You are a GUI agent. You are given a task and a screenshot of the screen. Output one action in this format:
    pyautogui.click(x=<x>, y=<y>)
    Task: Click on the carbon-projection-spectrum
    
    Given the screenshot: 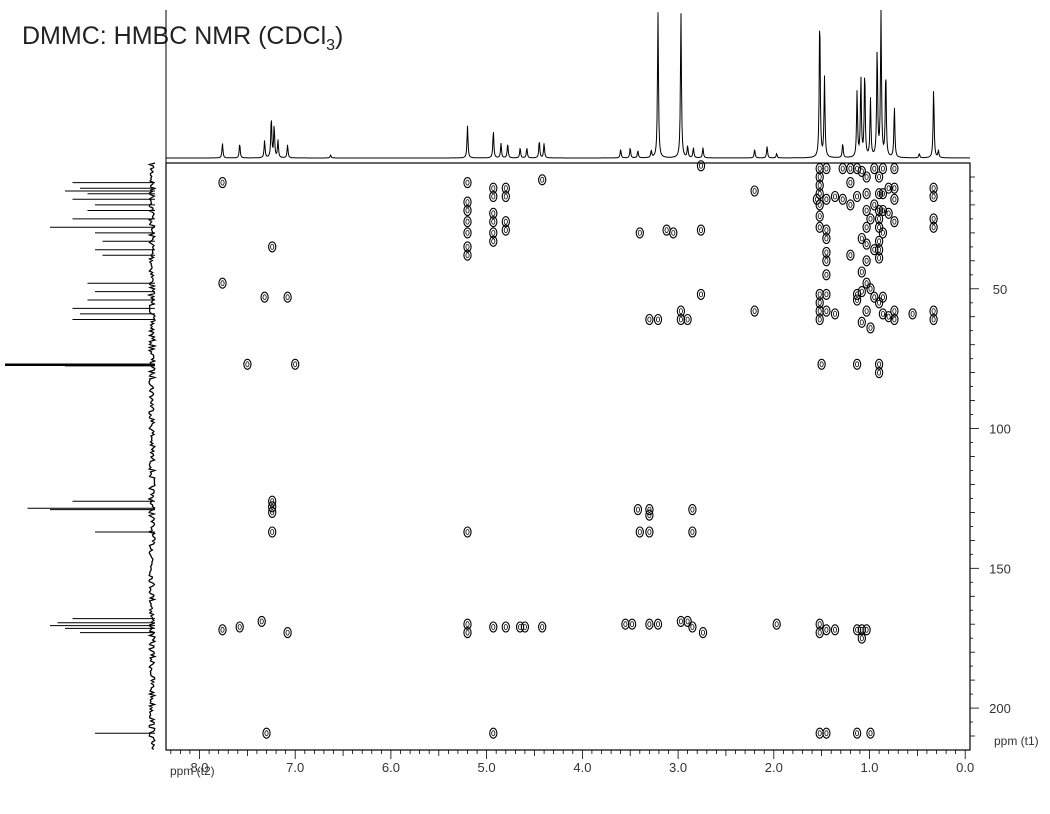 What is the action you would take?
    pyautogui.click(x=81, y=456)
    